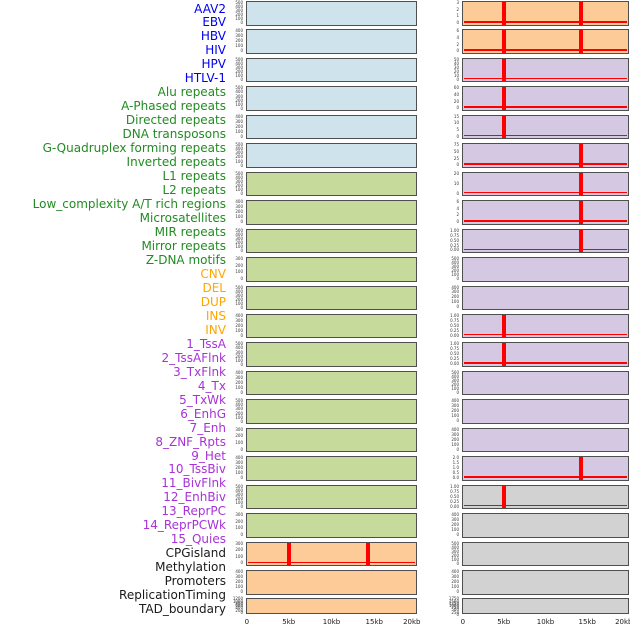 This screenshot has height=630, width=630. I want to click on x-axis-tick-label: 20kb, so click(412, 622).